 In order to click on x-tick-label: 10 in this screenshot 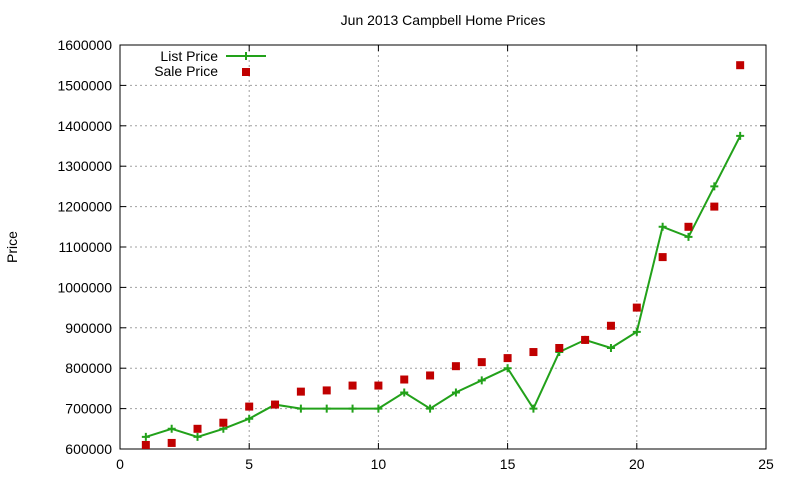, I will do `click(379, 464)`.